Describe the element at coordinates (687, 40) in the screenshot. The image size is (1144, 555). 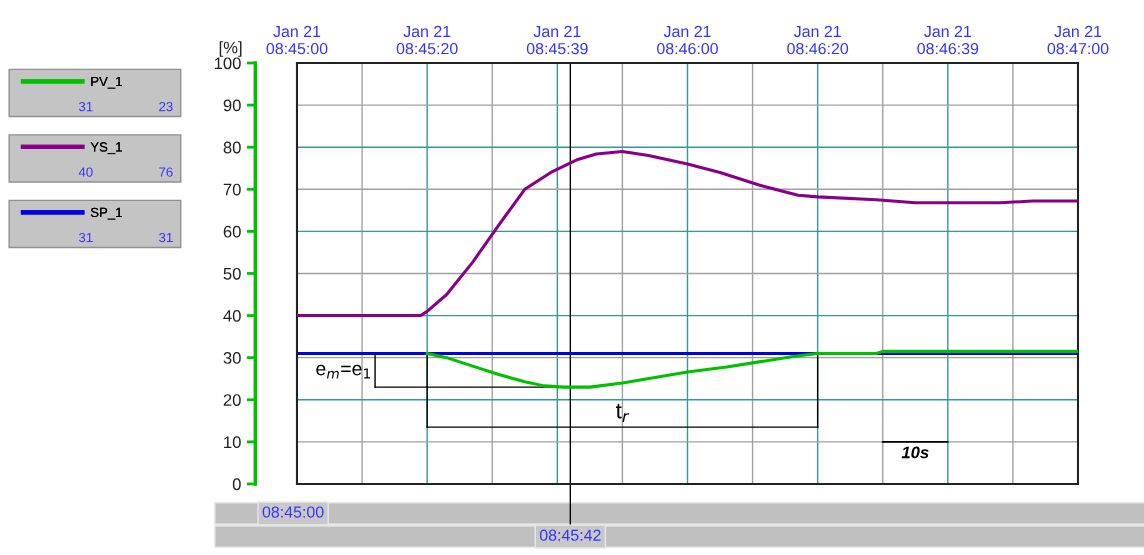
I see `x-tick-label: Jan 21 08:46:00` at that location.